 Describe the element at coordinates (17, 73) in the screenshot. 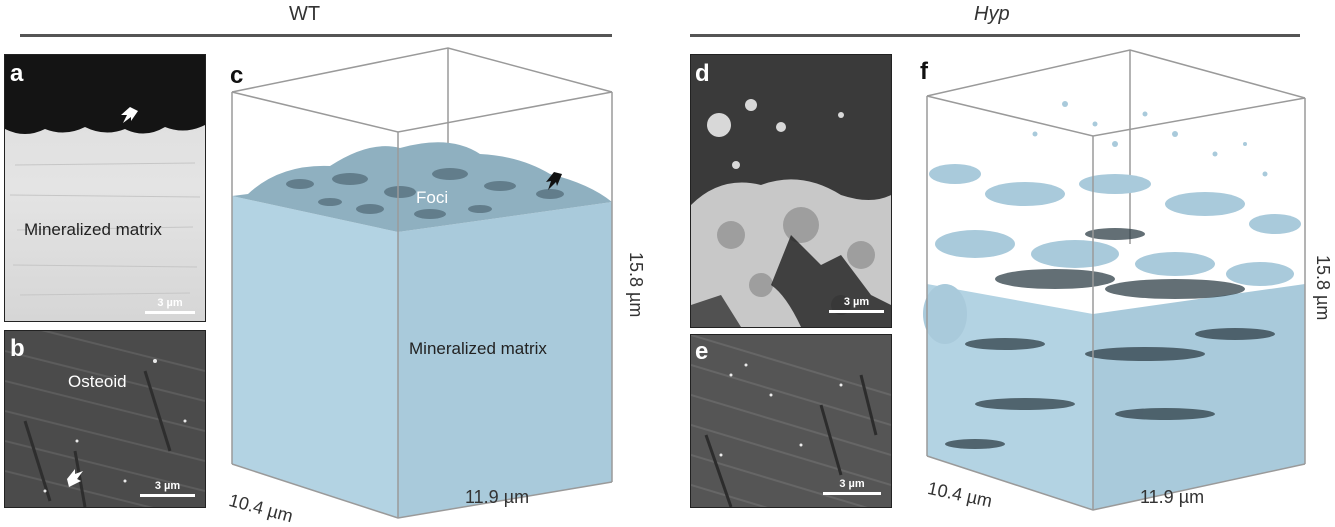

I see `panel-a-letter: a` at that location.